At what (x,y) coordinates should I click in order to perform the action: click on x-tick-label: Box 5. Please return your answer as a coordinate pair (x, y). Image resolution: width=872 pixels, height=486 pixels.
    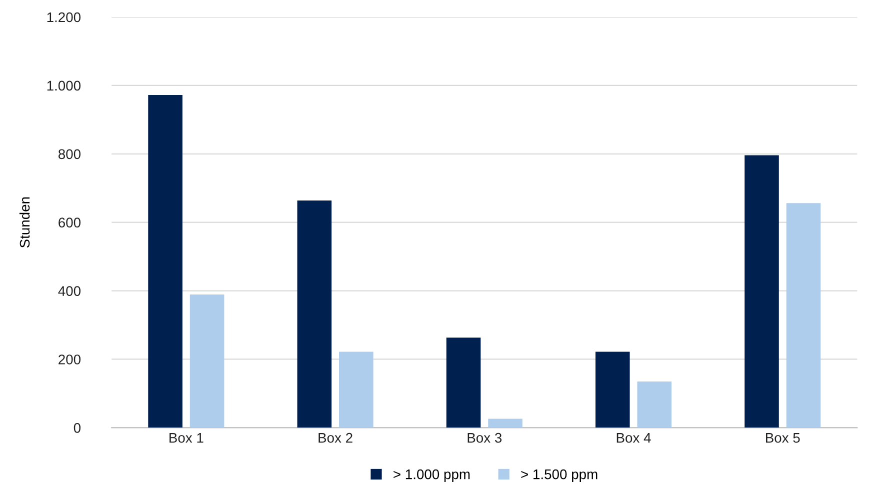
    Looking at the image, I should click on (783, 438).